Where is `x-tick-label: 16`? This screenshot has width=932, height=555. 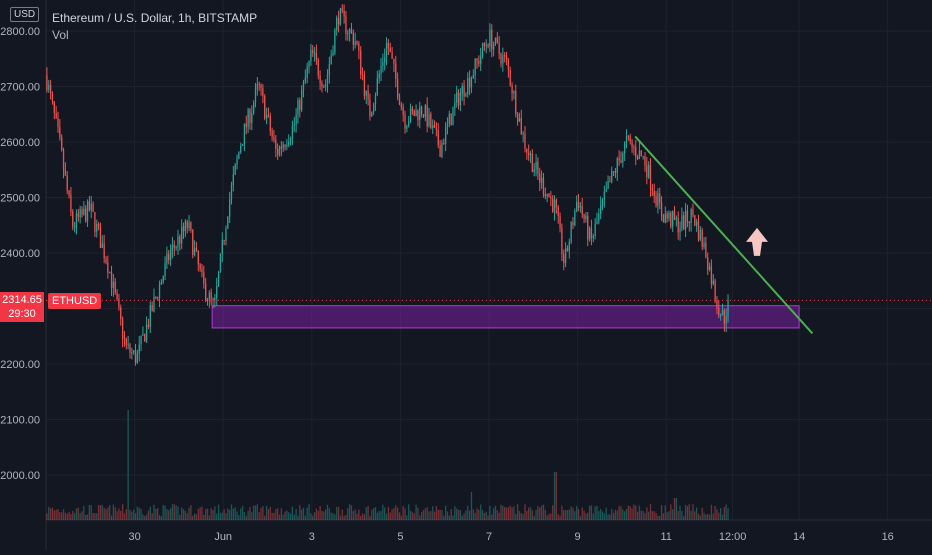
x-tick-label: 16 is located at coordinates (888, 537).